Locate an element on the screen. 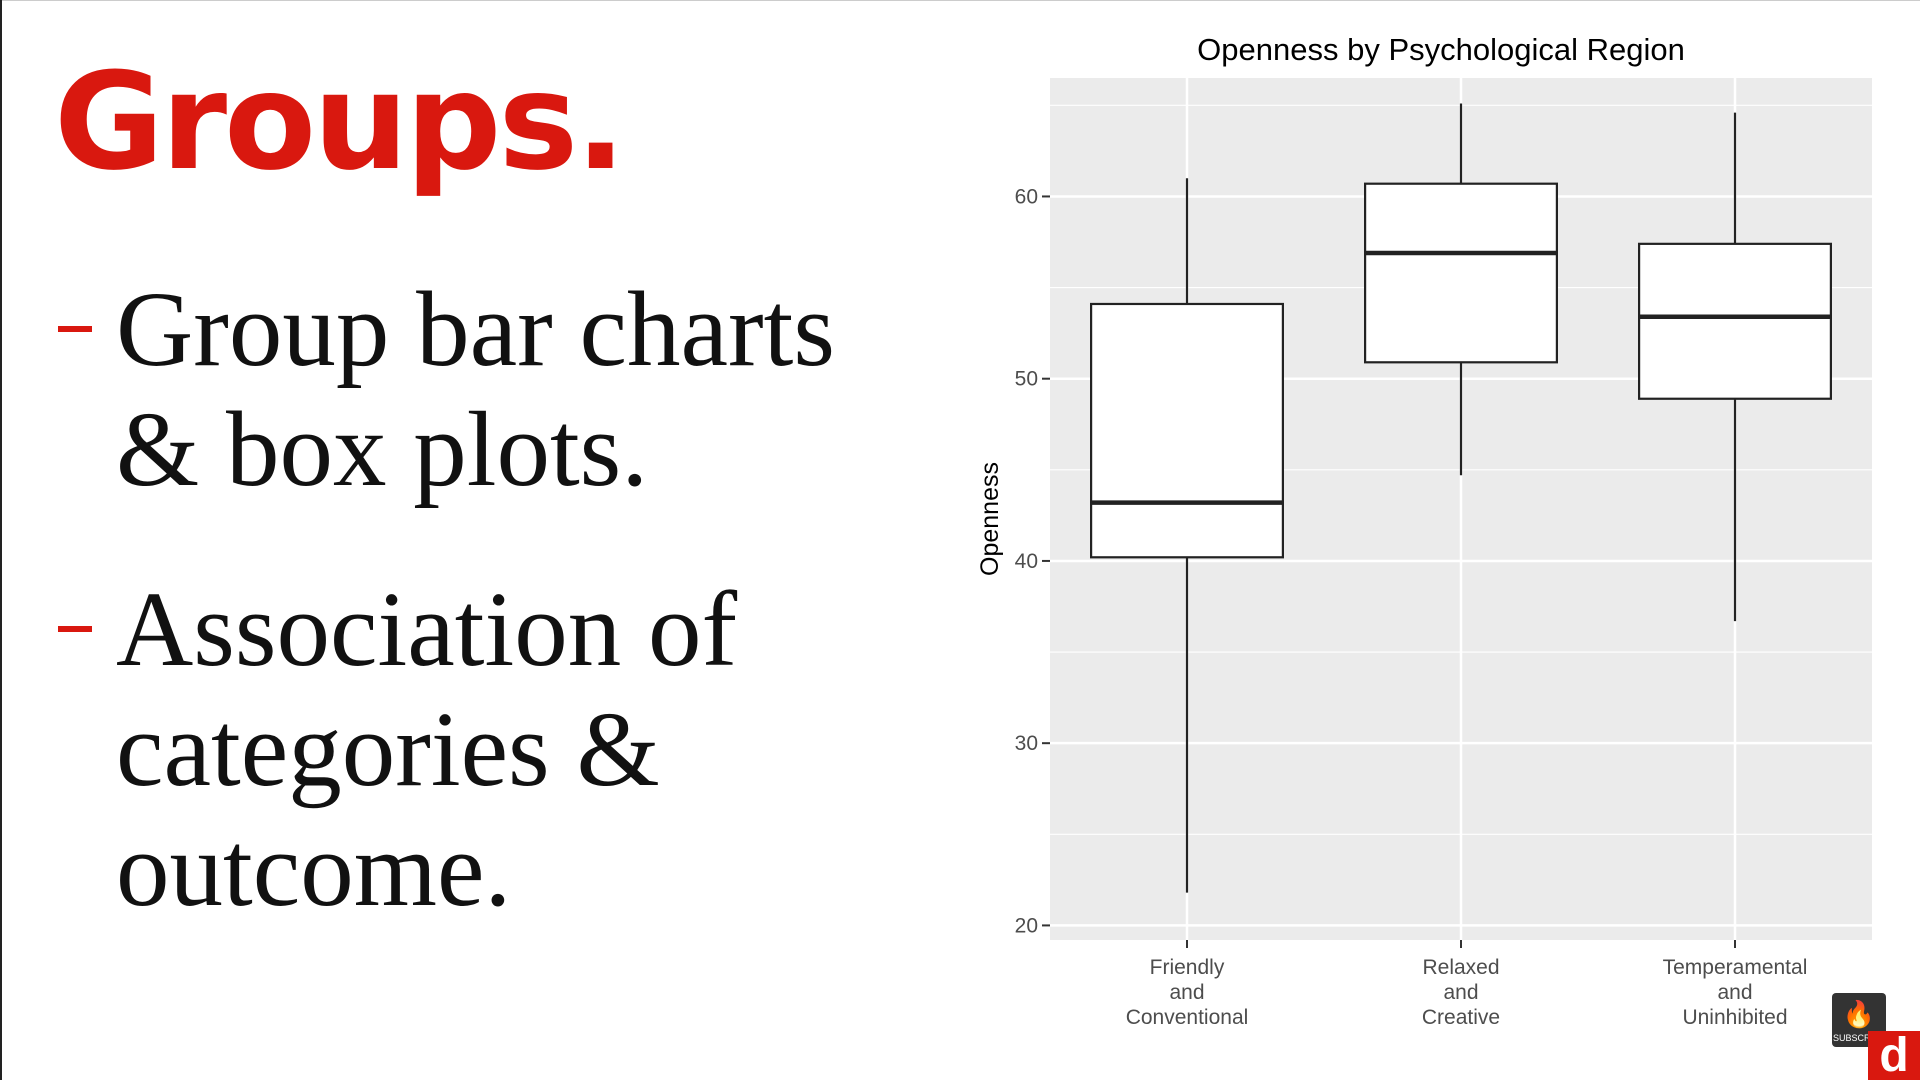 The image size is (1920, 1082). brand-logo: d is located at coordinates (1894, 1055).